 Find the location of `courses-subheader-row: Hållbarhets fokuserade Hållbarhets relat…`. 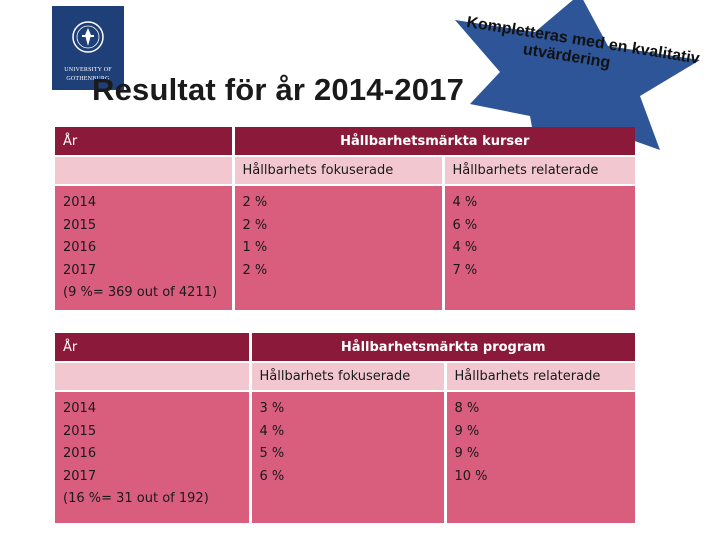

courses-subheader-row: Hållbarhets fokuserade Hållbarhets relat… is located at coordinates (345, 170).